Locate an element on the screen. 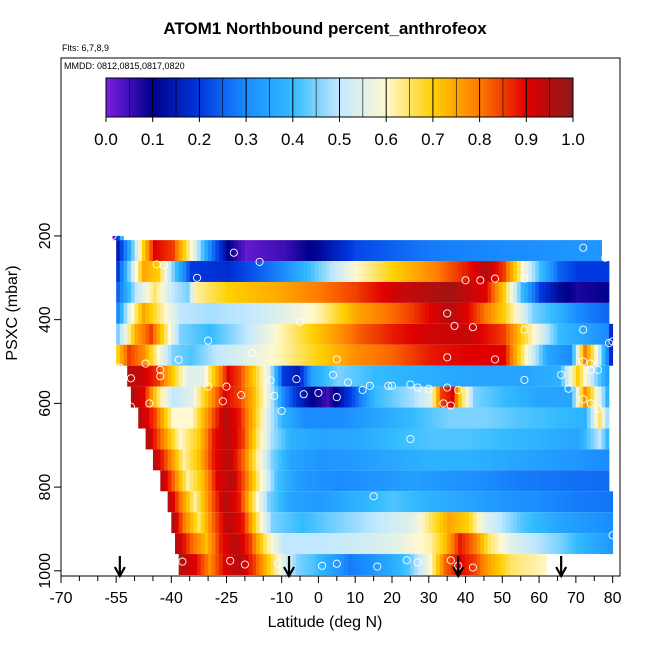 The image size is (650, 650). x-tick-label: 80 is located at coordinates (613, 598).